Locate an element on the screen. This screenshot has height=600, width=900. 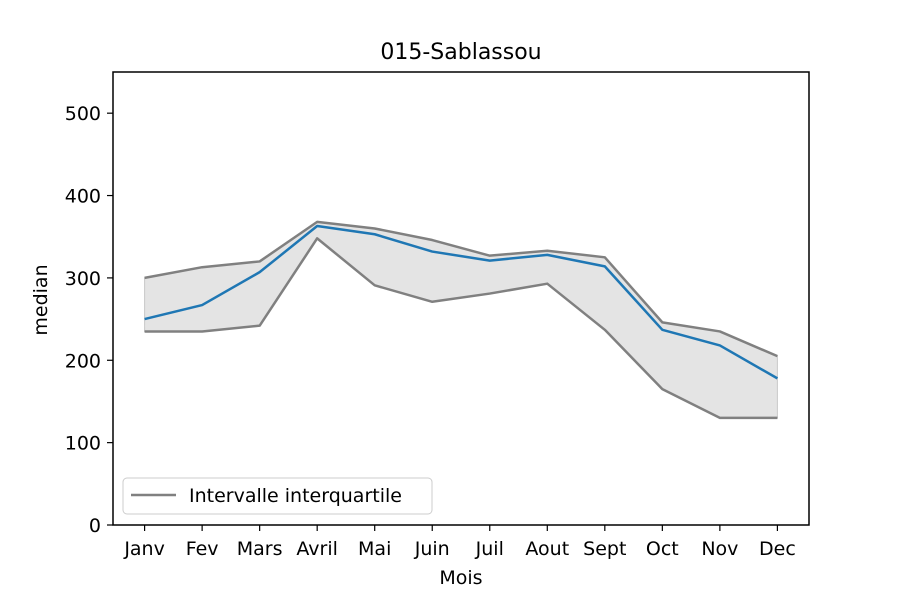
x-tick-label: Oct is located at coordinates (662, 549).